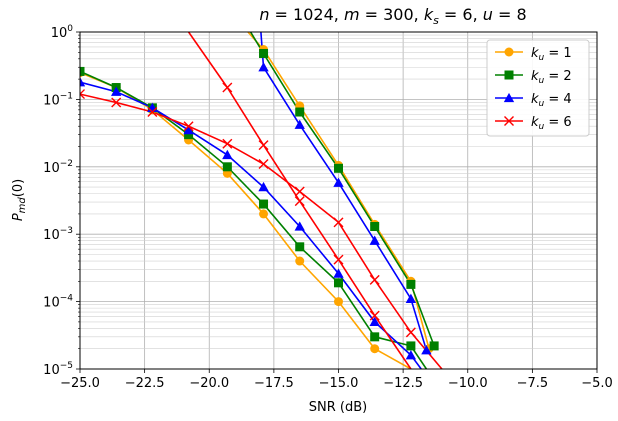  I want to click on legend-label: ku = 6, so click(551, 123).